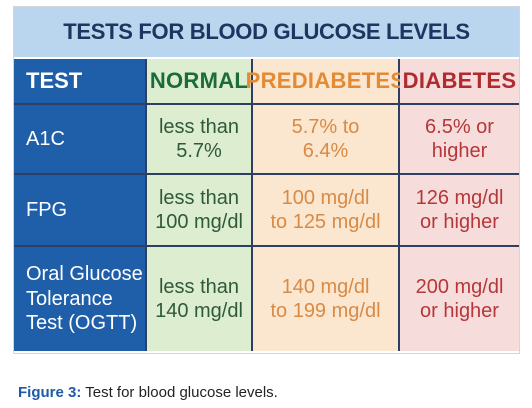  Describe the element at coordinates (69, 298) in the screenshot. I see `label-line: Tolerance` at that location.